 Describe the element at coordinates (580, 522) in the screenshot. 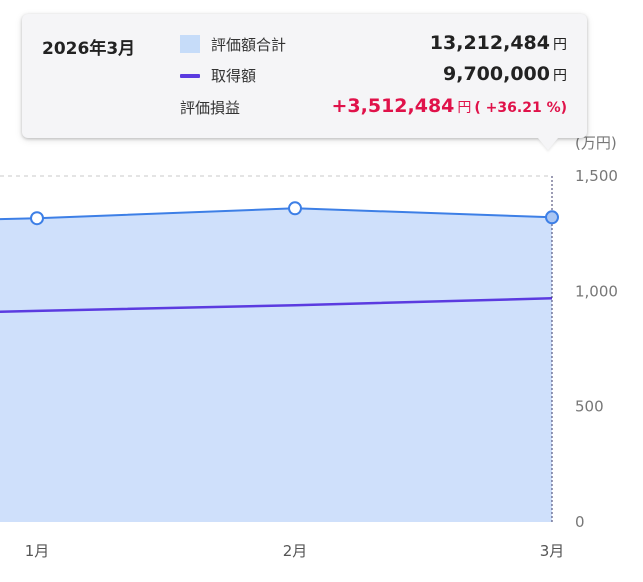

I see `y-tick-label: 0` at that location.